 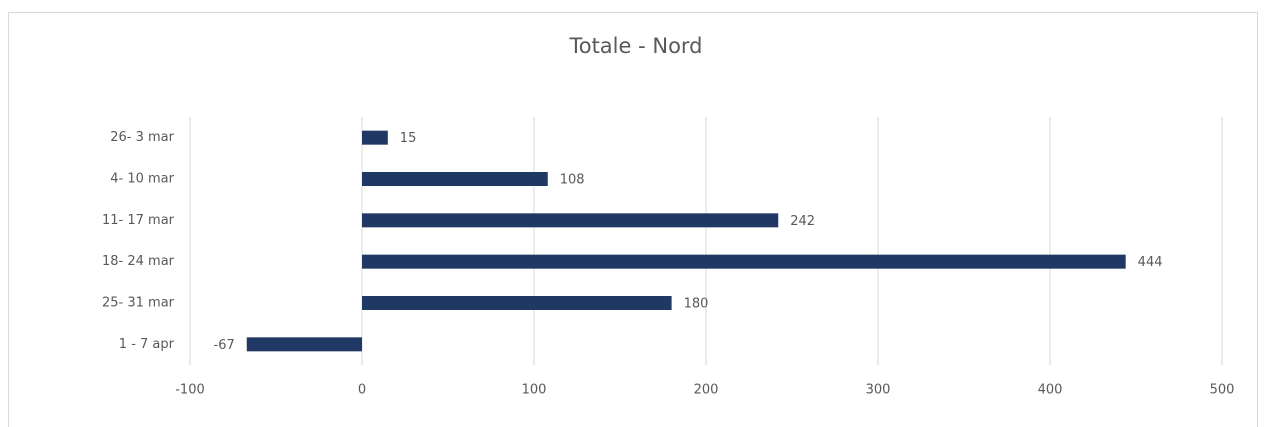 What do you see at coordinates (142, 137) in the screenshot?
I see `y-tick-label: 26- 3 mar` at bounding box center [142, 137].